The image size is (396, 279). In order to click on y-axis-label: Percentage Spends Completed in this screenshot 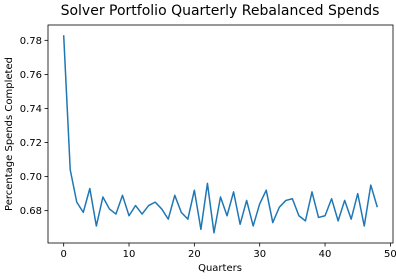, I will do `click(9, 134)`.